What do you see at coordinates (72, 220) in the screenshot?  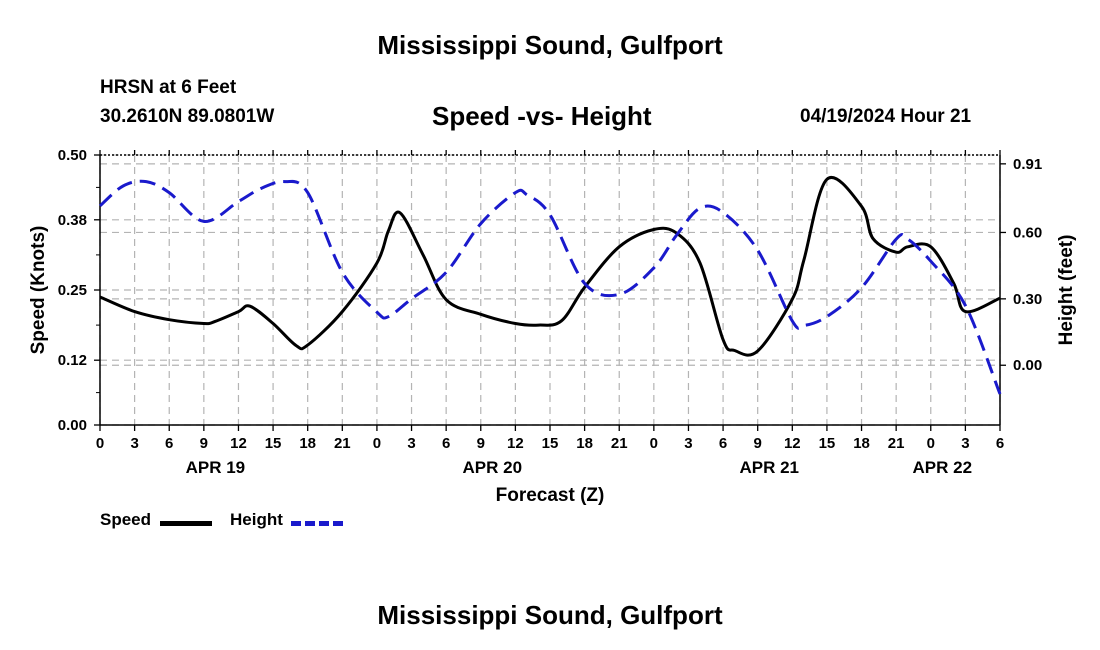 I see `y-tick-label: 0.38` at bounding box center [72, 220].